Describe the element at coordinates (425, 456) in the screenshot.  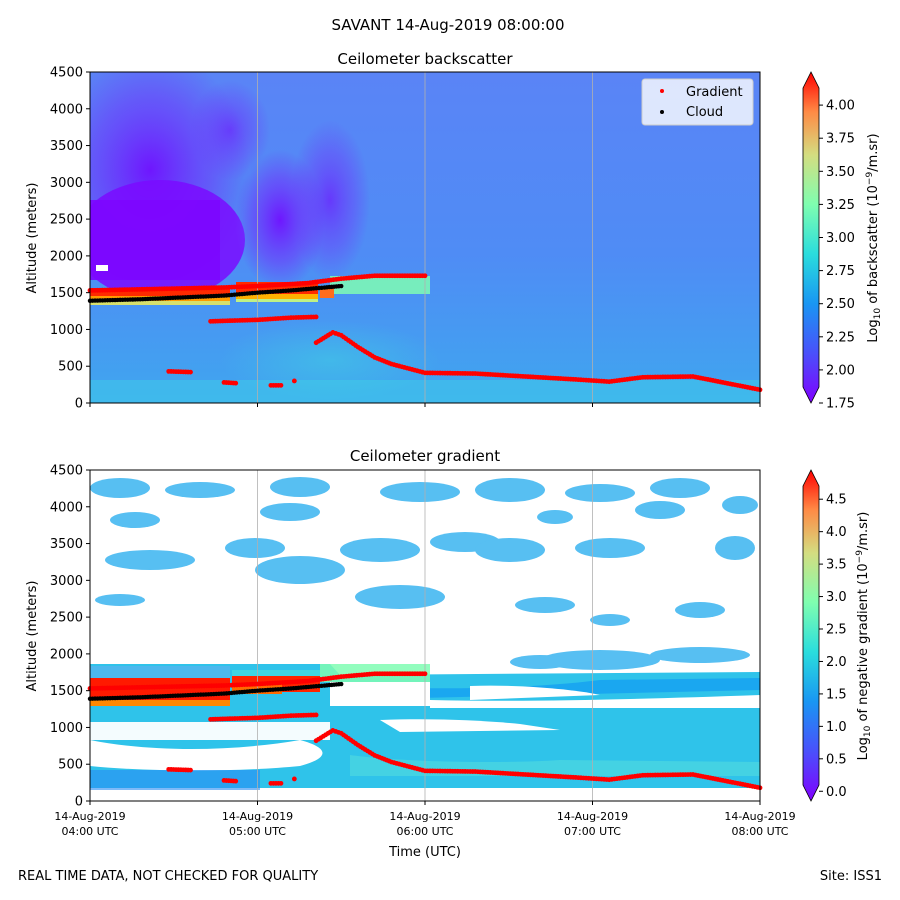
I see `gradient-title: Ceilometer gradient` at that location.